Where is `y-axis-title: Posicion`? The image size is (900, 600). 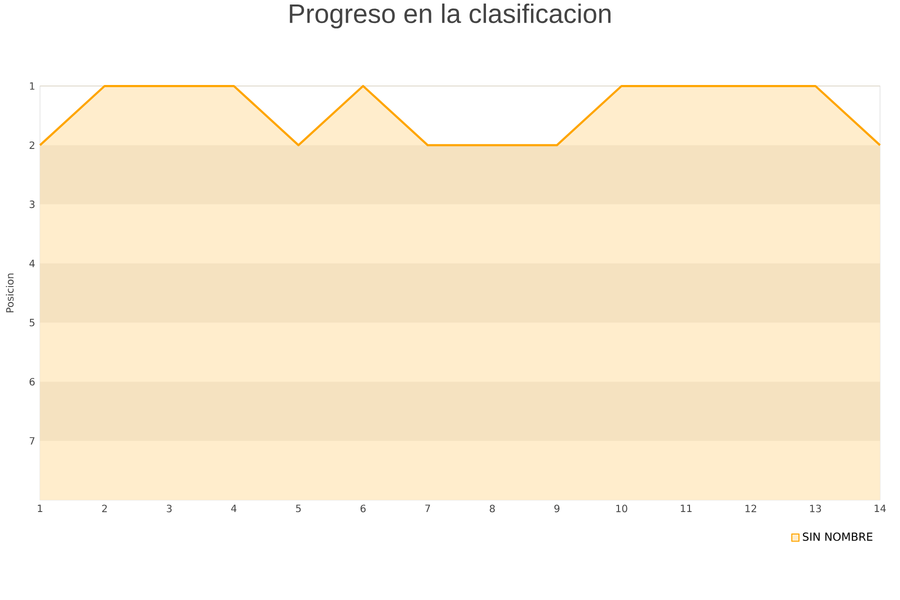
y-axis-title: Posicion is located at coordinates (10, 293).